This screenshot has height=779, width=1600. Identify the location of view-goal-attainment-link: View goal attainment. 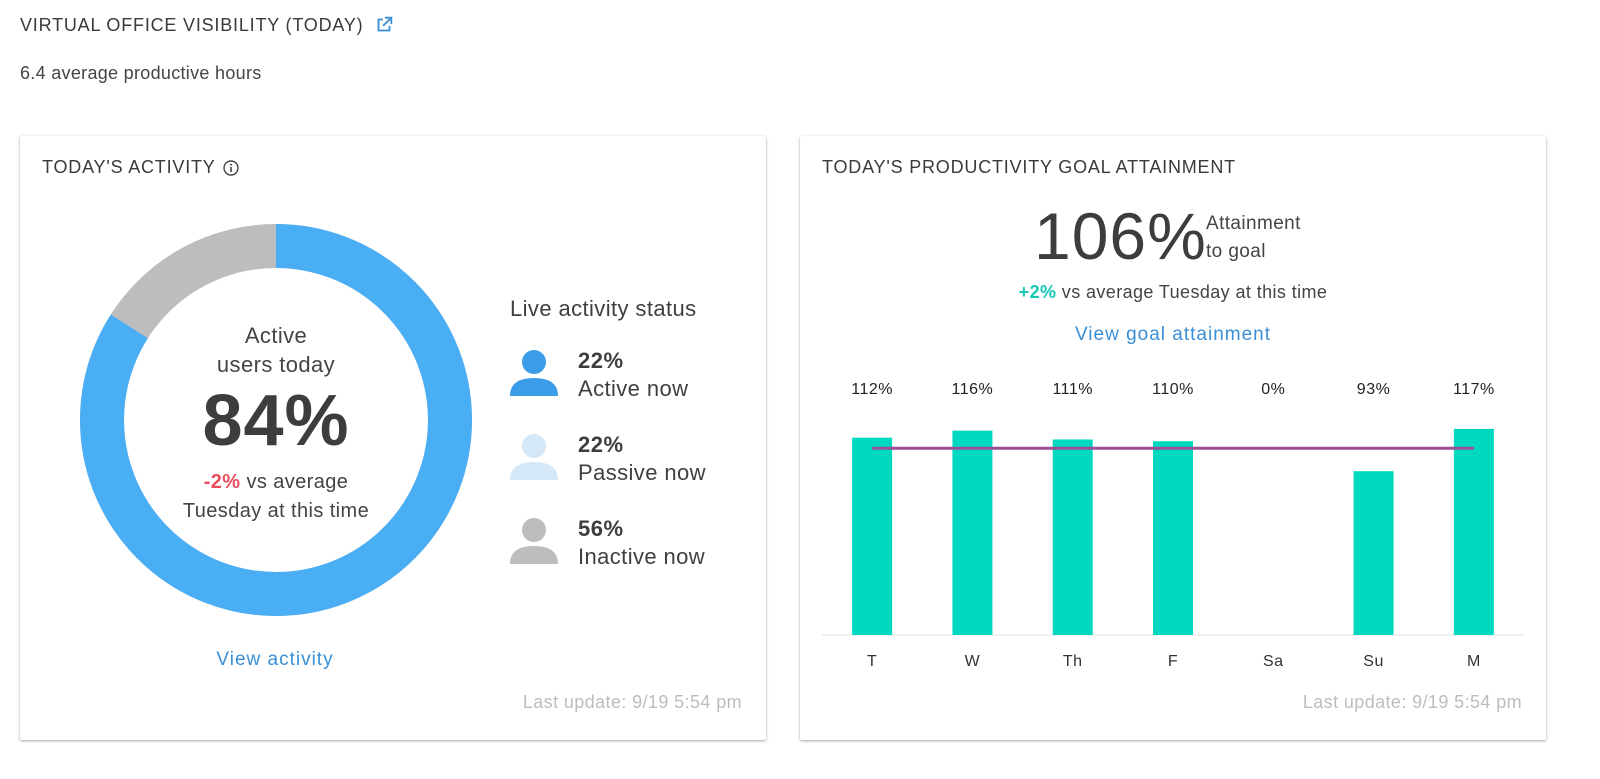
(1173, 334).